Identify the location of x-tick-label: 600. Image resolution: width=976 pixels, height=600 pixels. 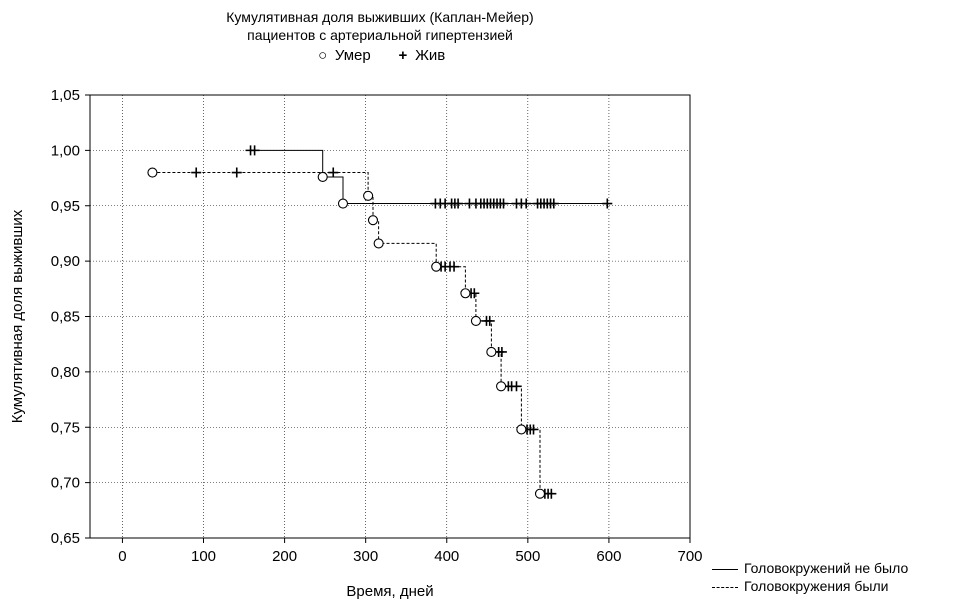
(608, 556).